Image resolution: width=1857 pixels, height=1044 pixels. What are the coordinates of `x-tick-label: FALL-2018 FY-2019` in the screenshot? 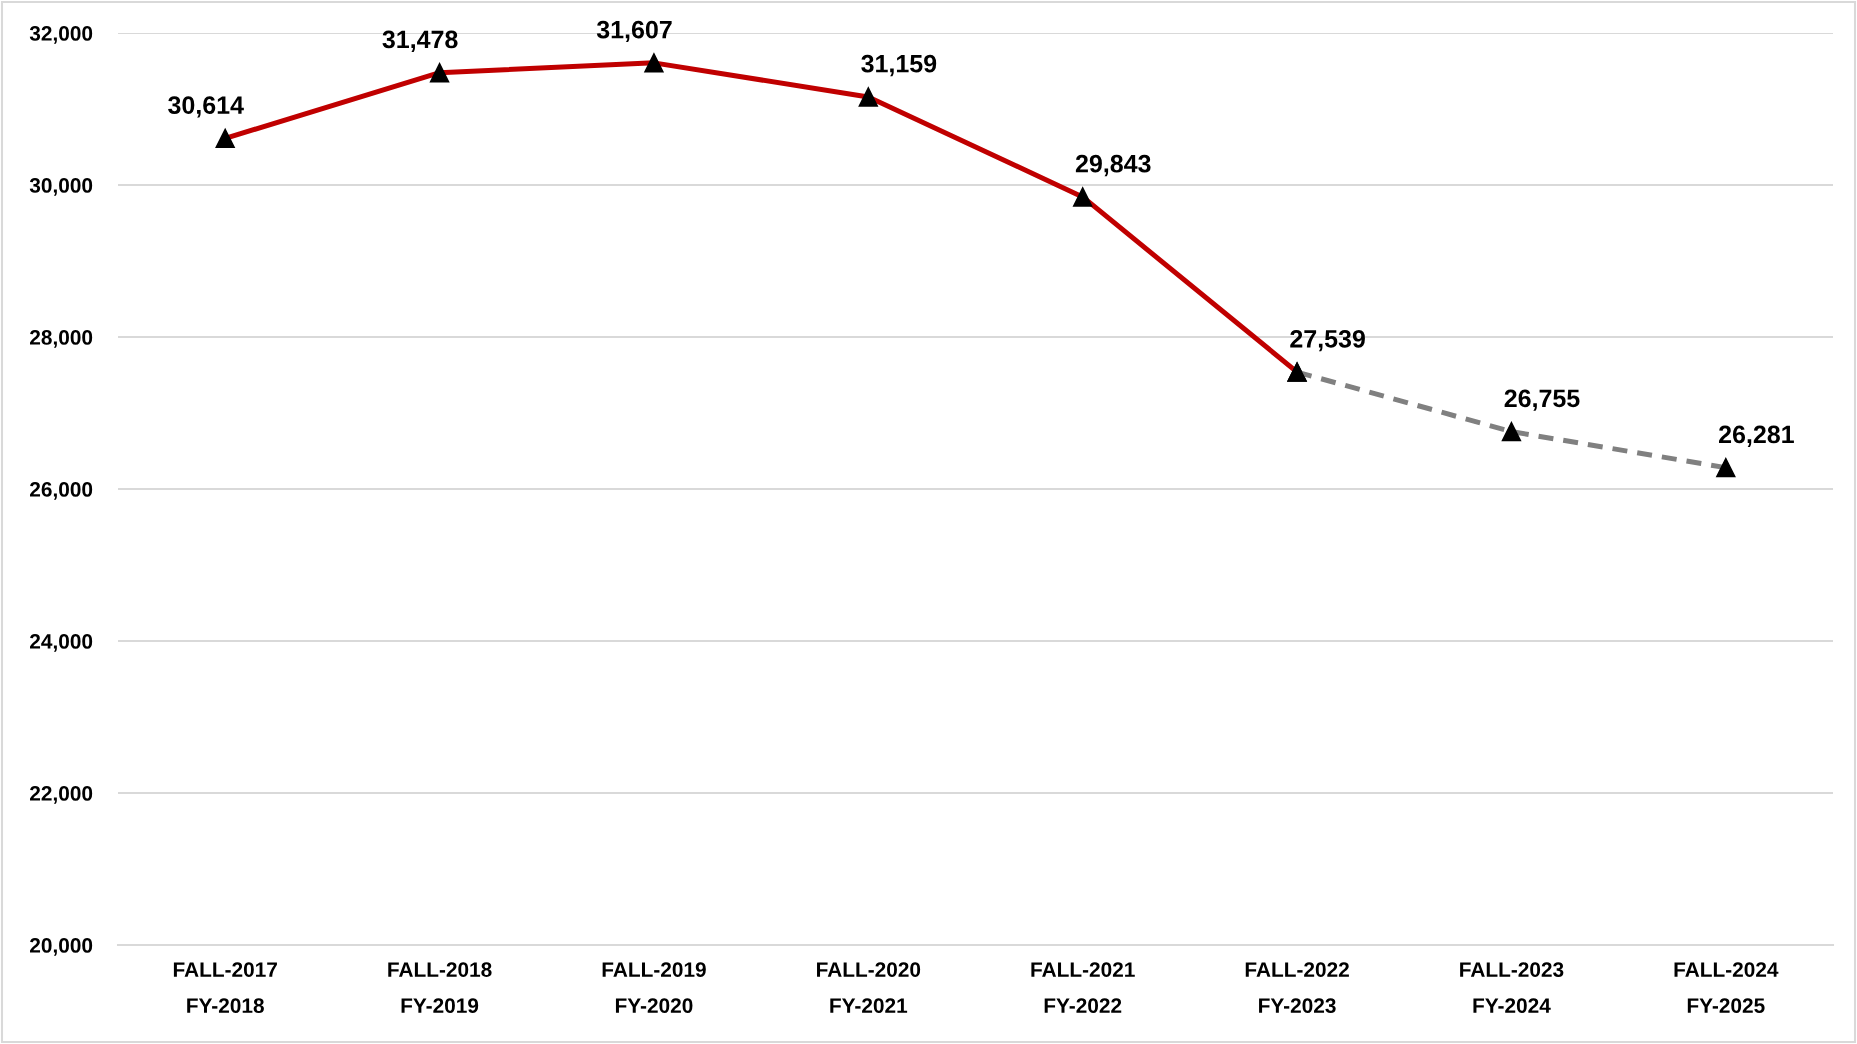 It's located at (440, 987).